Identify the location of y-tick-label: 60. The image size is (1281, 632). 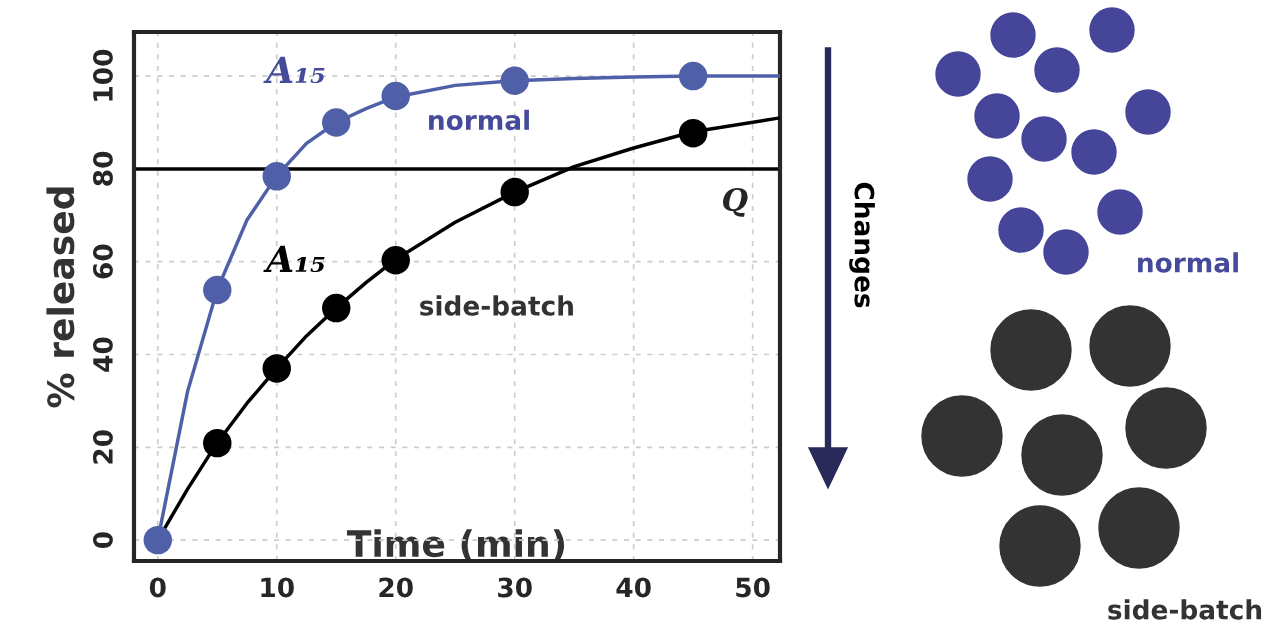
(102, 261).